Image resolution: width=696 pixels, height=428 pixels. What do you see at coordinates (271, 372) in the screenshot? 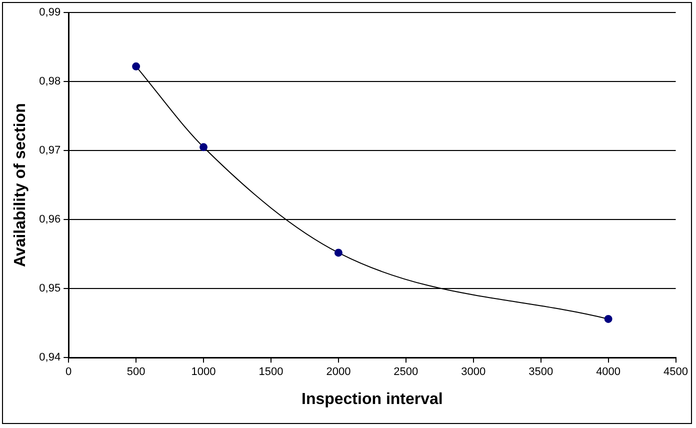
I see `x-tick-label: 1500` at bounding box center [271, 372].